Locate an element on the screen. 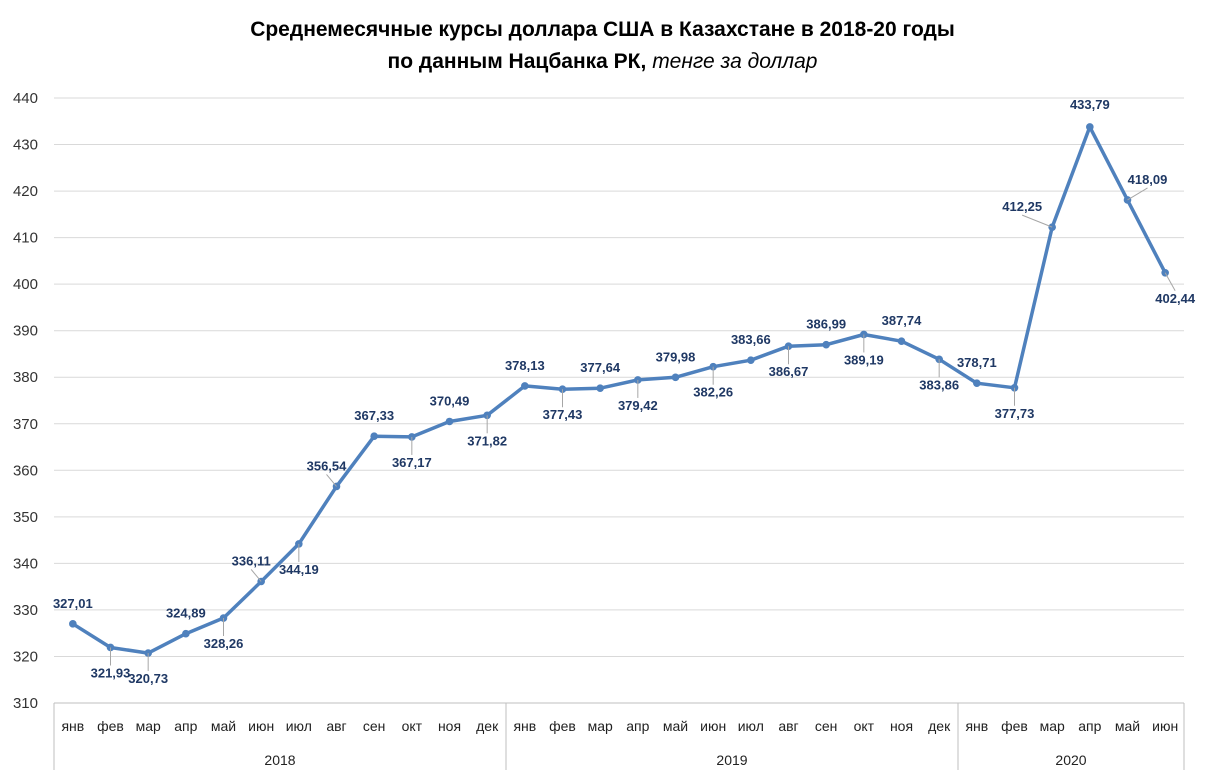 This screenshot has width=1205, height=782. y-tick-label: 400 is located at coordinates (25, 284).